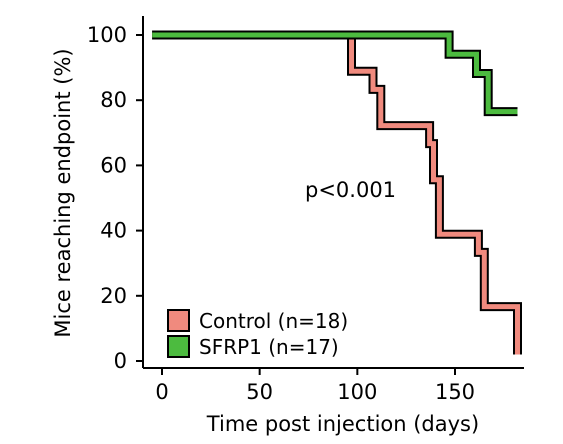 This screenshot has height=444, width=563. What do you see at coordinates (455, 392) in the screenshot?
I see `x-tick-label: 150` at bounding box center [455, 392].